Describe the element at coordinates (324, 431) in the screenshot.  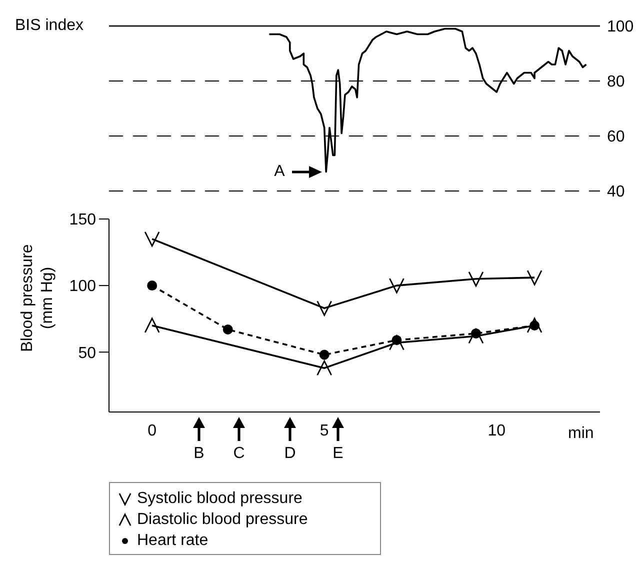
I see `x-tick-label: 5` at that location.